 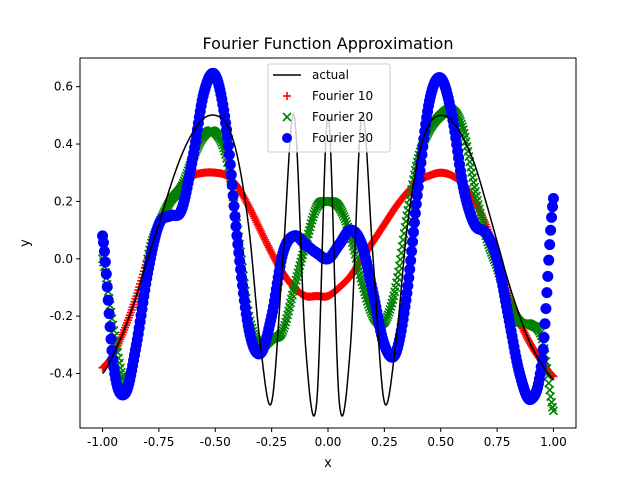 I want to click on x-tick-label: 0.75, so click(x=497, y=442).